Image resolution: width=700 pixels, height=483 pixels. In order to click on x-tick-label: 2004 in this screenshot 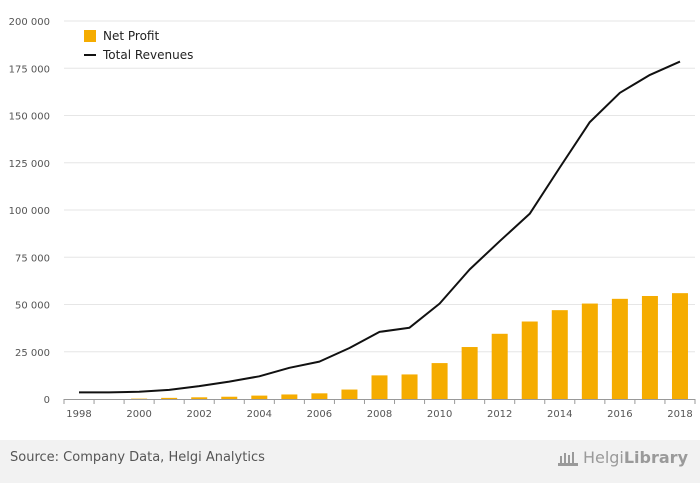, I will do `click(259, 414)`.